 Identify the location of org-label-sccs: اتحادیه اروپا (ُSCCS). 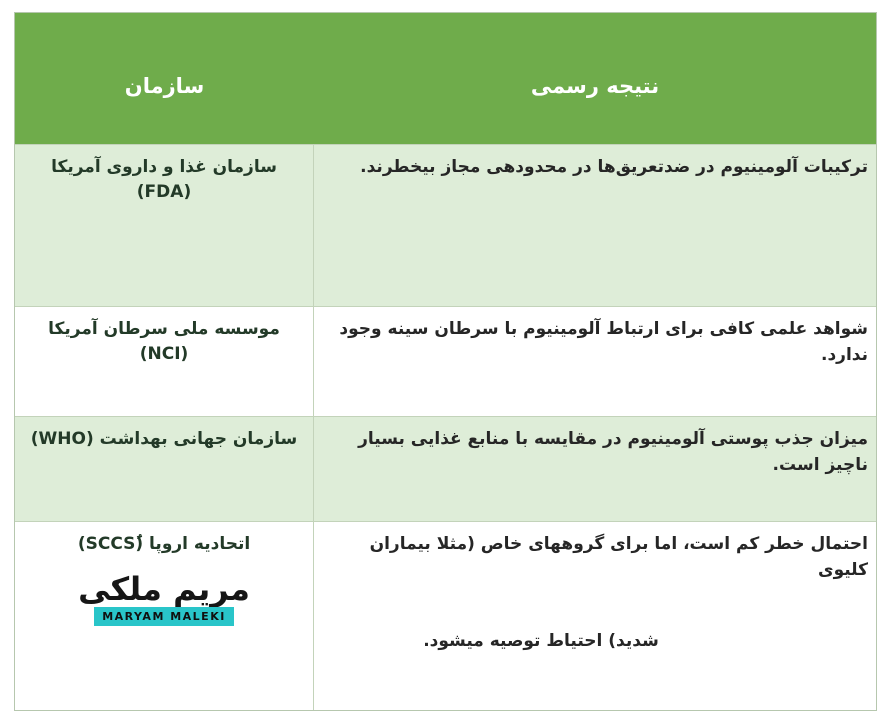
(164, 544).